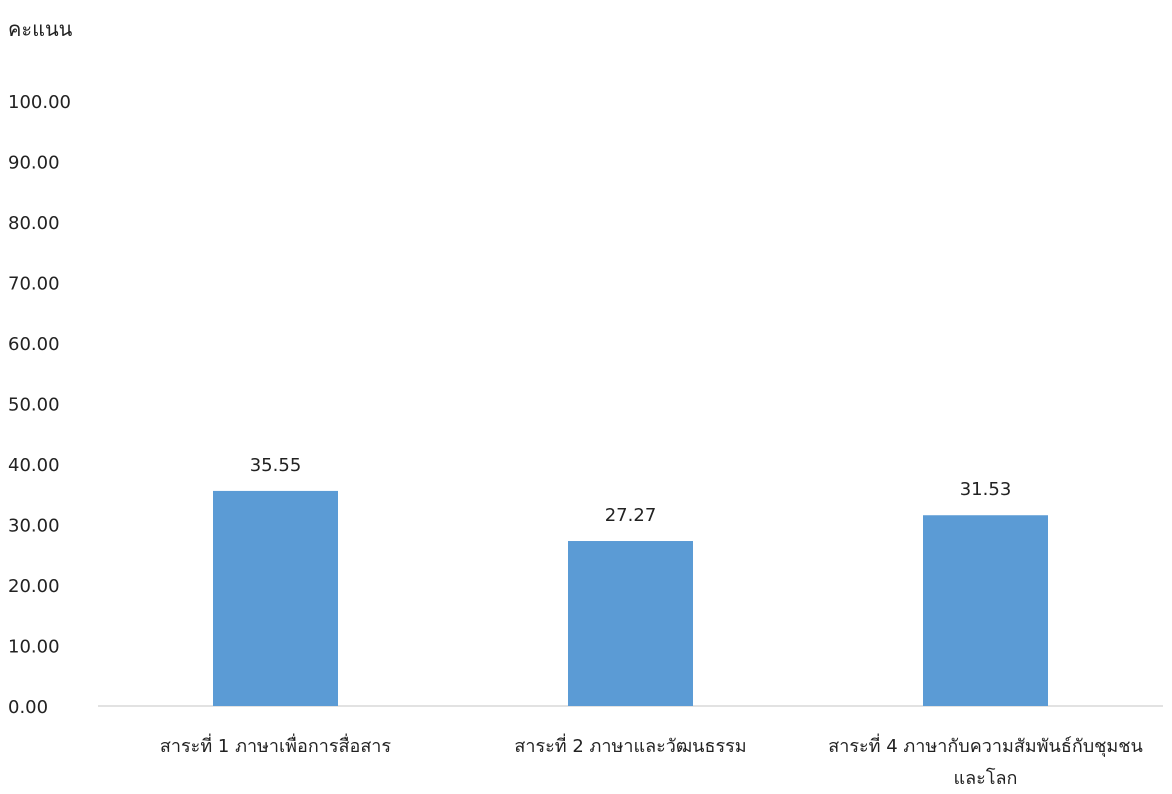  Describe the element at coordinates (34, 405) in the screenshot. I see `y-tick-label: 50.00` at that location.